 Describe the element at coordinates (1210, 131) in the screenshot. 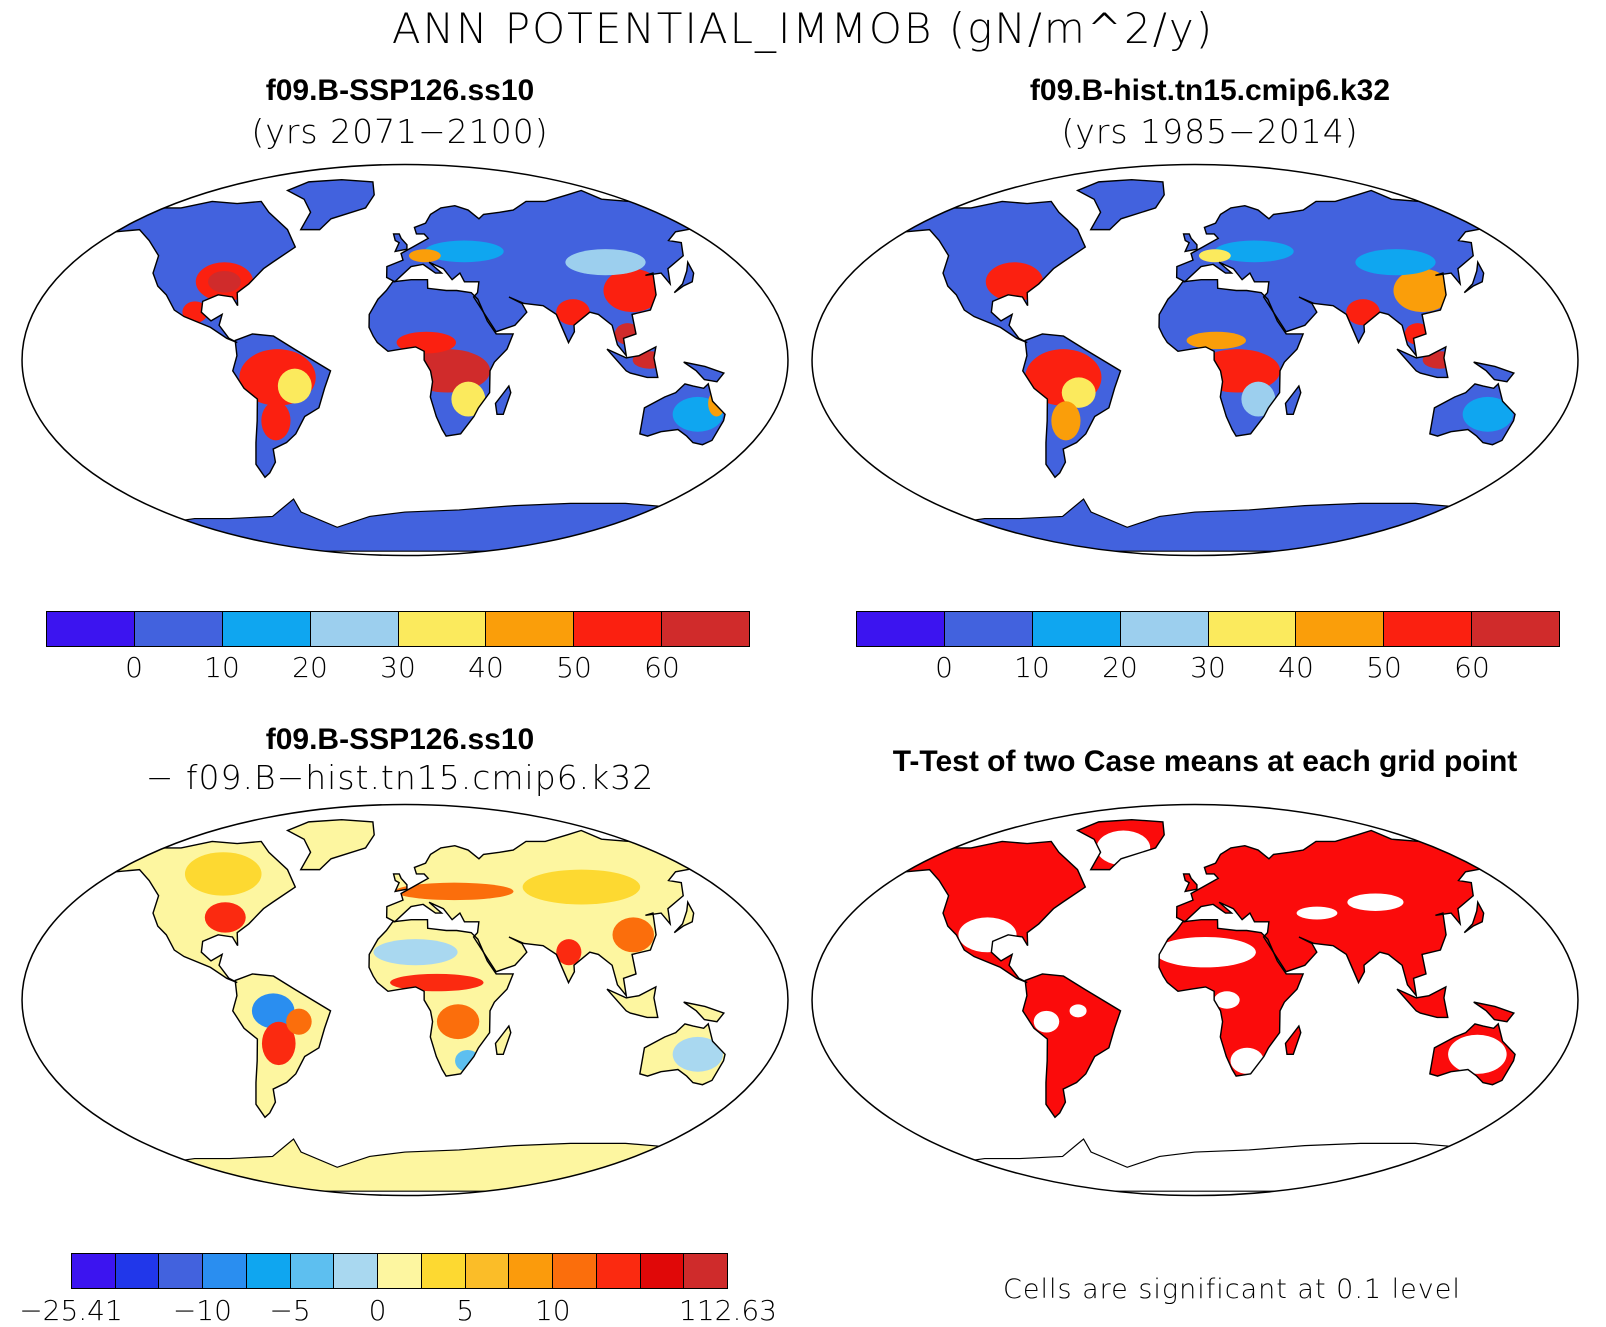

I see `panel-2-subtitle: (yrs 1985−2014)` at that location.